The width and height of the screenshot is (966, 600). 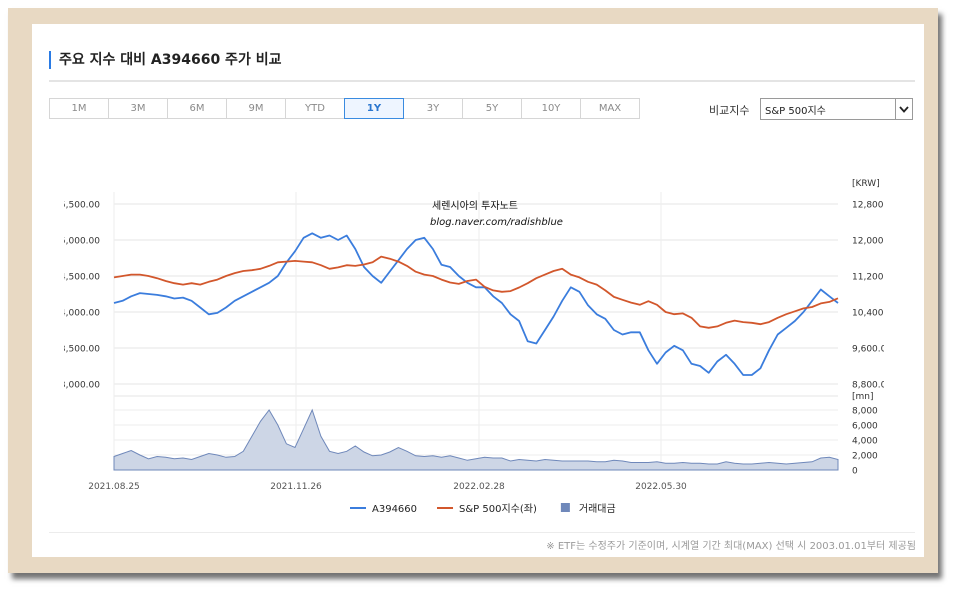 I want to click on tab-1y: 1Y, so click(x=374, y=108).